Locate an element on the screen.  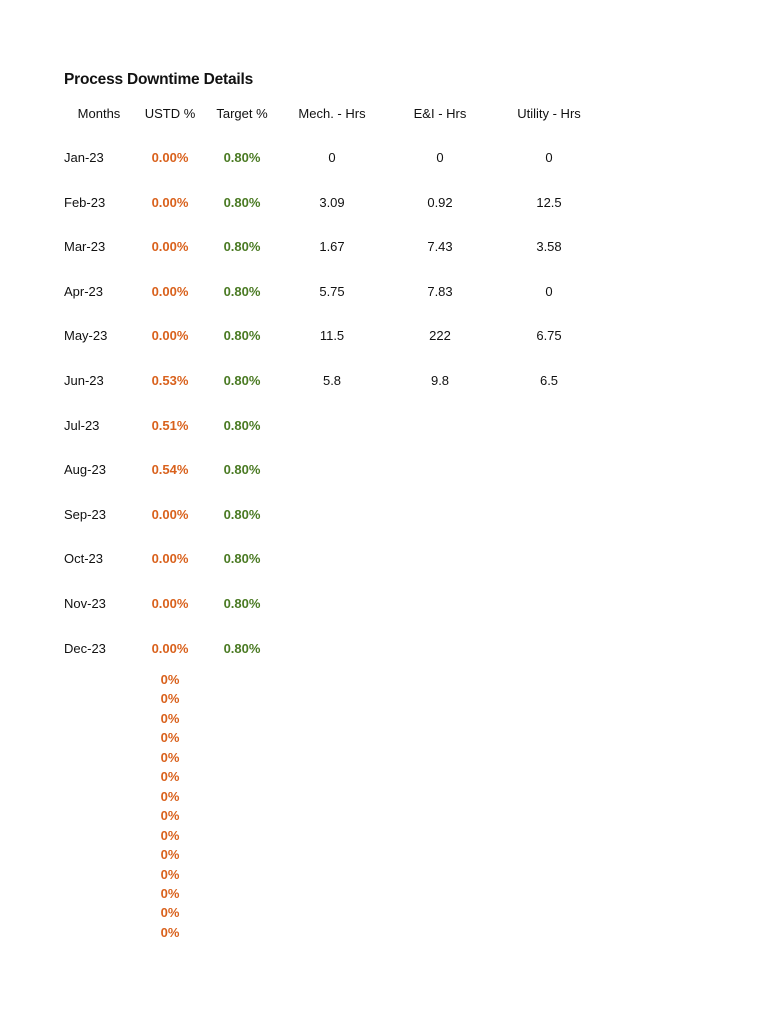
cell-month: Apr-23 is located at coordinates (84, 291).